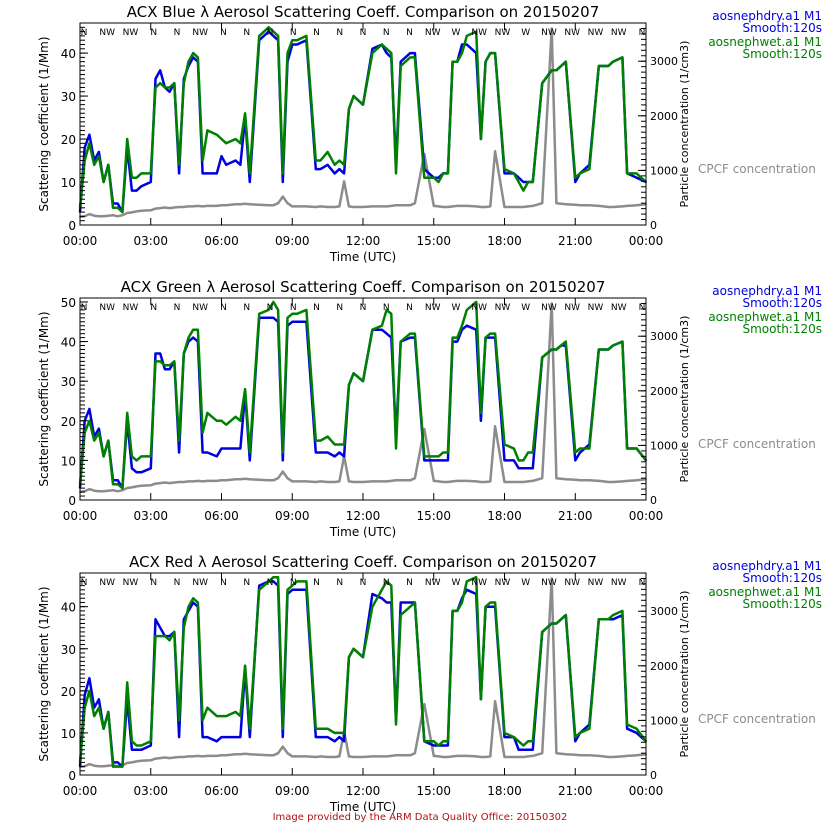 This screenshot has width=840, height=825. What do you see at coordinates (292, 241) in the screenshot?
I see `x-tick-label: 09:00` at bounding box center [292, 241].